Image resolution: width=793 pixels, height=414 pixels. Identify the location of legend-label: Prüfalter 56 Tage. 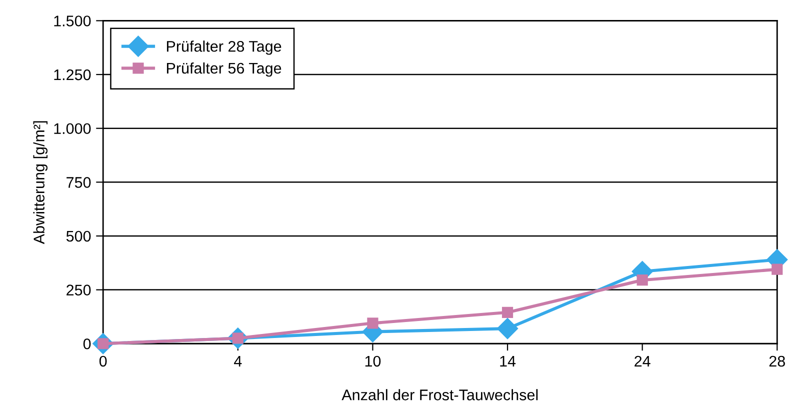
(224, 69).